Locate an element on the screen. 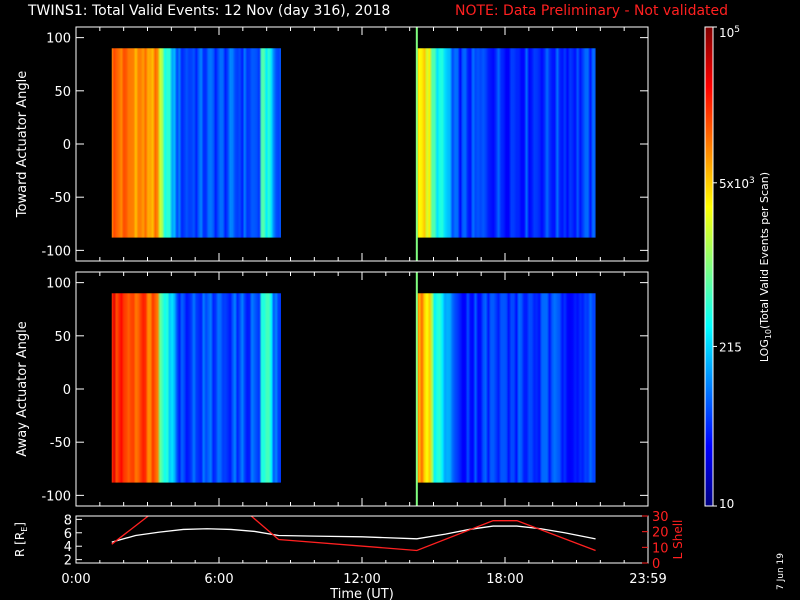 Image resolution: width=800 pixels, height=600 pixels. l-shell-line is located at coordinates (353, 534).